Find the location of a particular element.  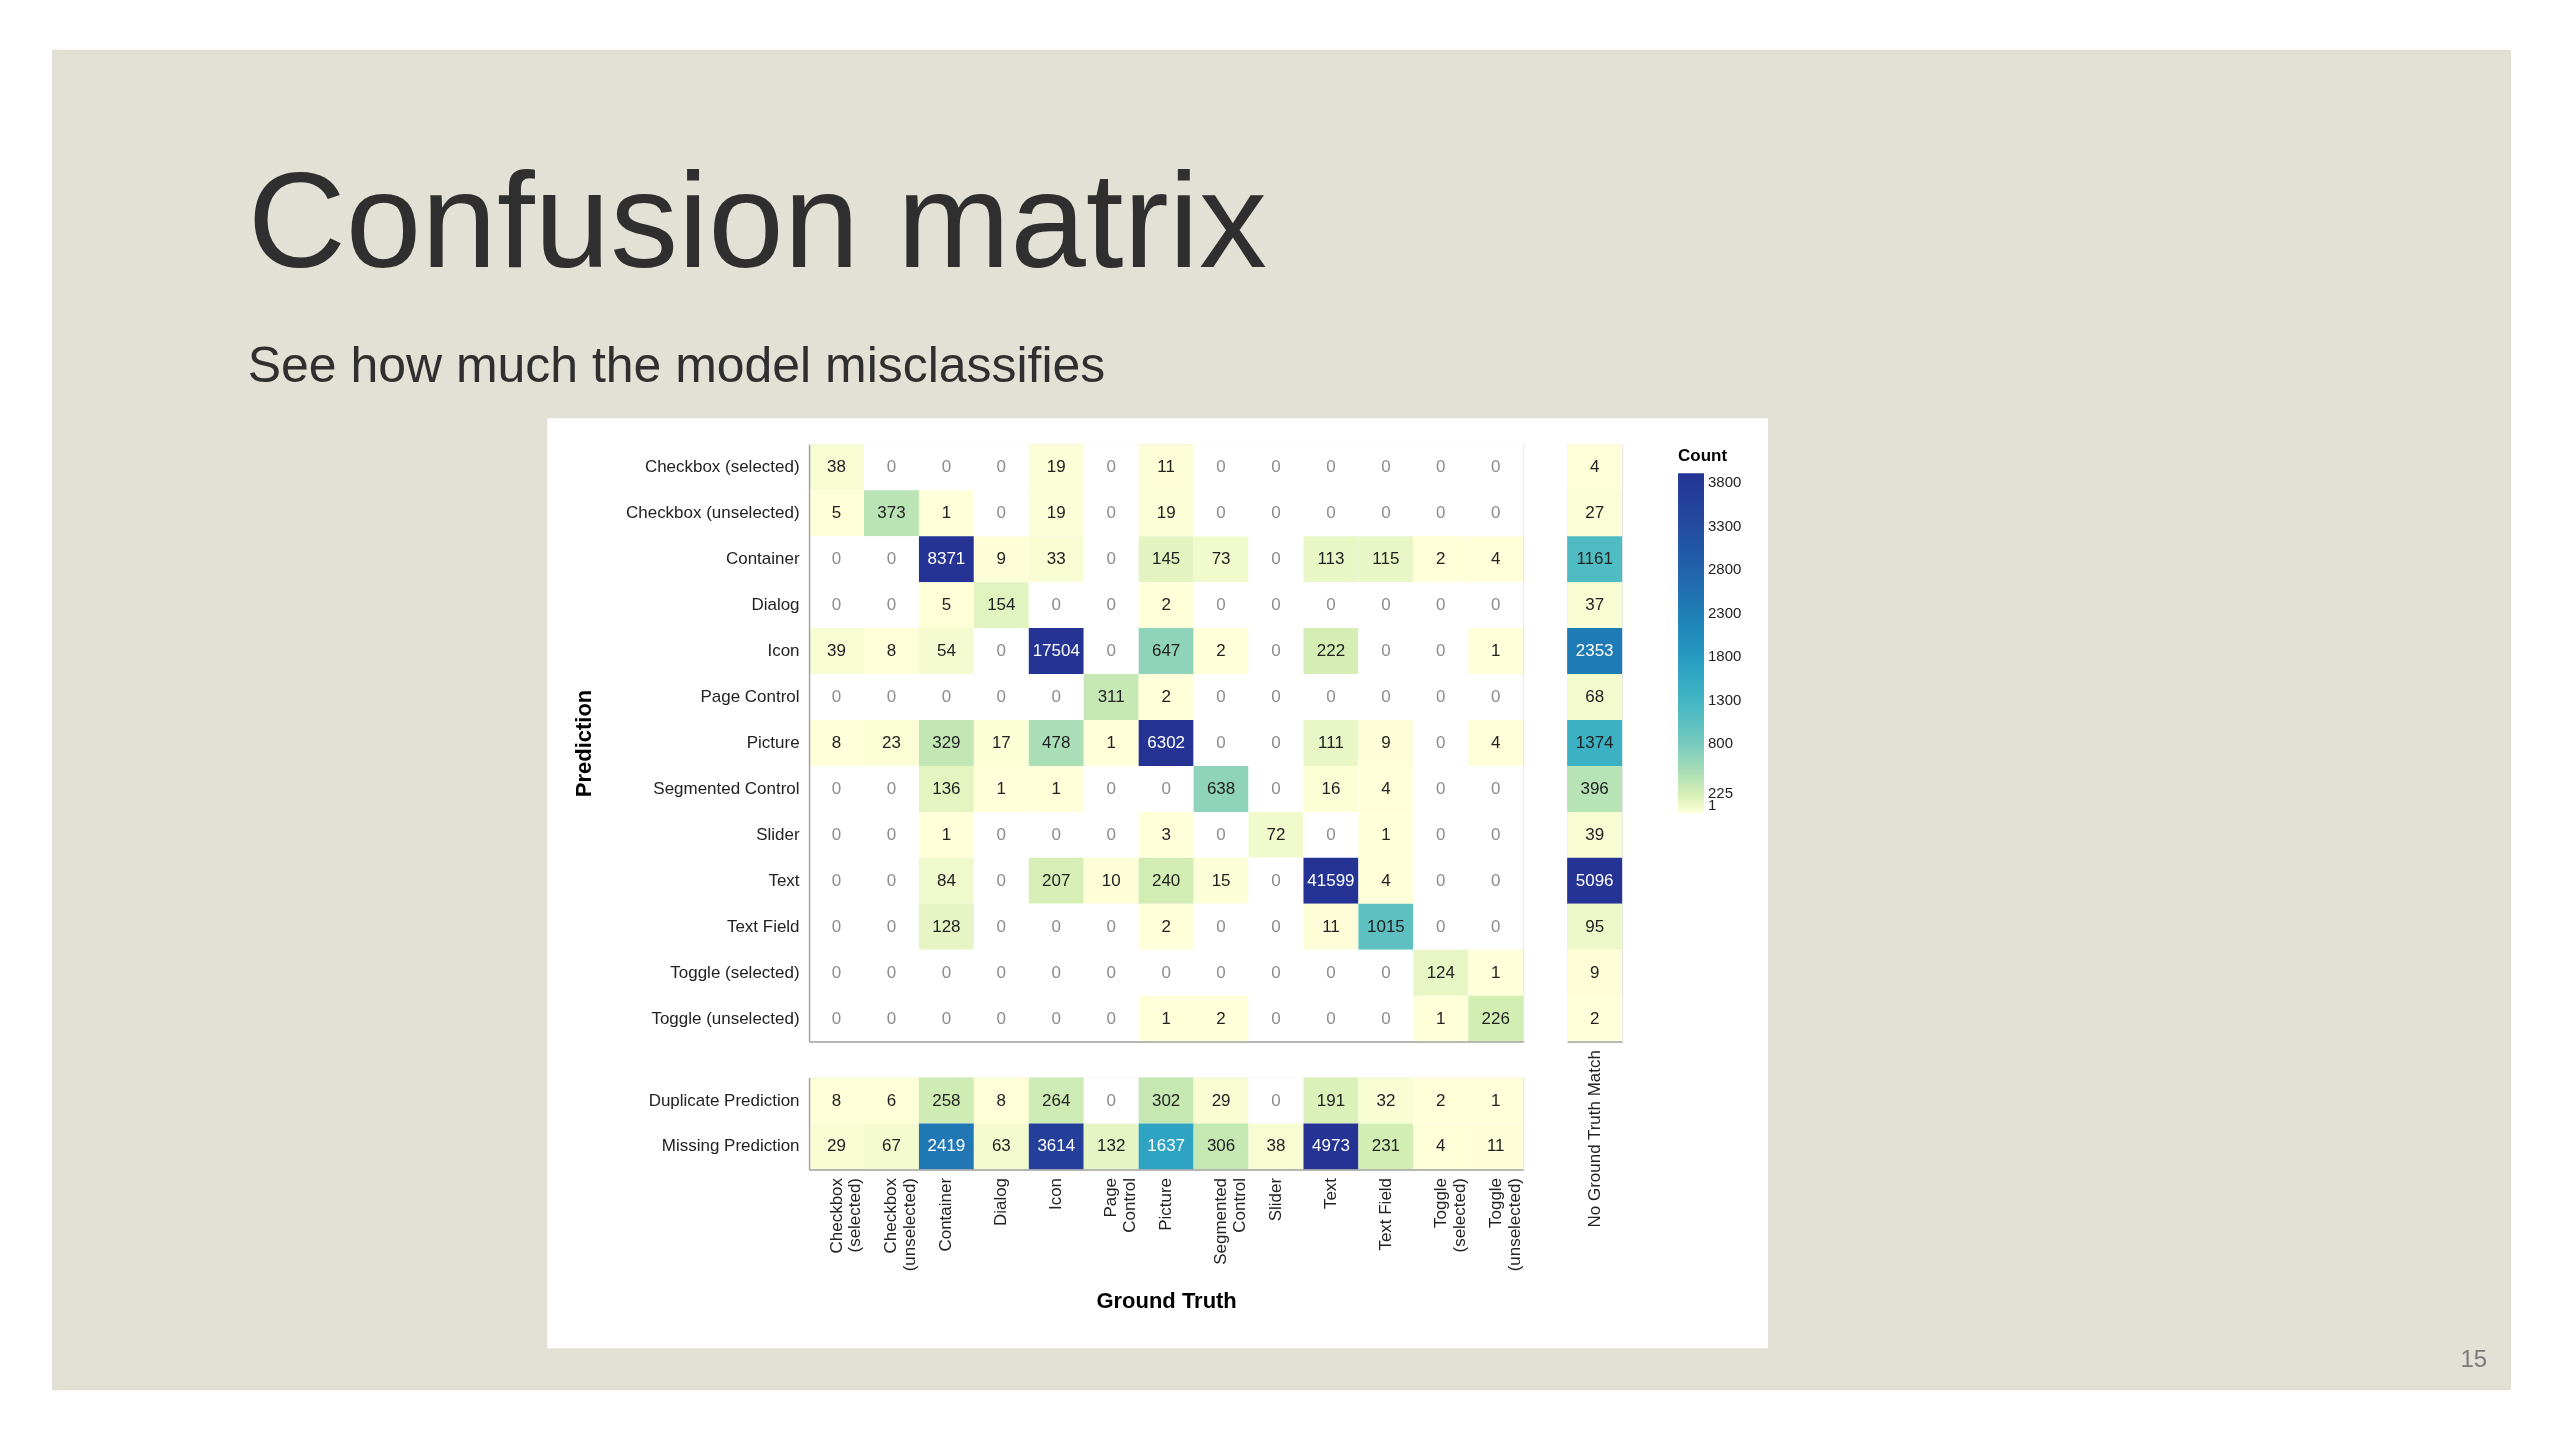

color-bar-label: 2800 is located at coordinates (1725, 569).